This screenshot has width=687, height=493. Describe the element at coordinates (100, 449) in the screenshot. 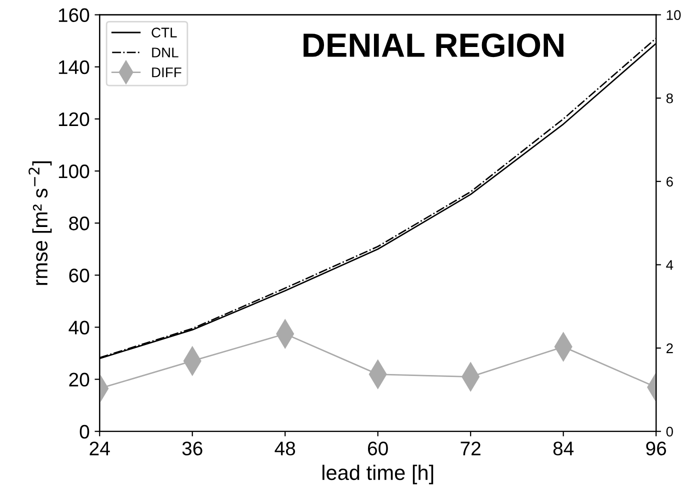

I see `x-tick-label: 24` at that location.